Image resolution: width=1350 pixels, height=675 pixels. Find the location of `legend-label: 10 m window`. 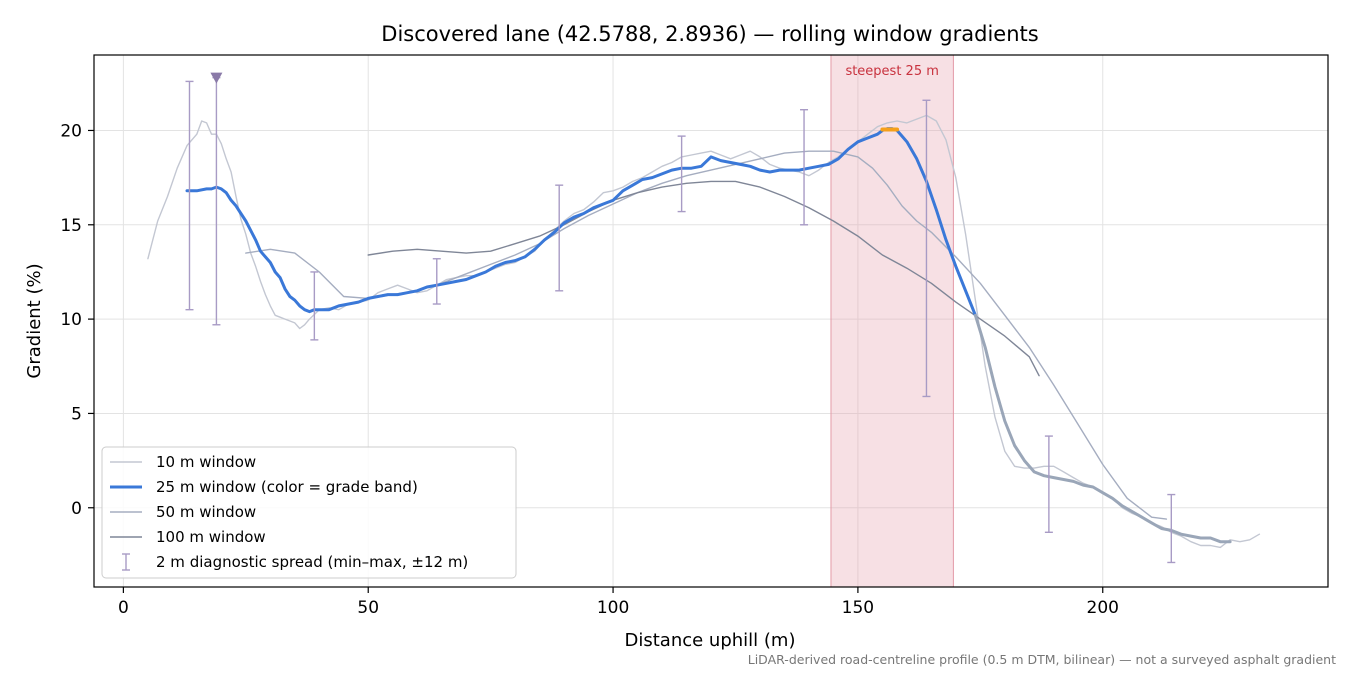

legend-label: 10 m window is located at coordinates (206, 462).